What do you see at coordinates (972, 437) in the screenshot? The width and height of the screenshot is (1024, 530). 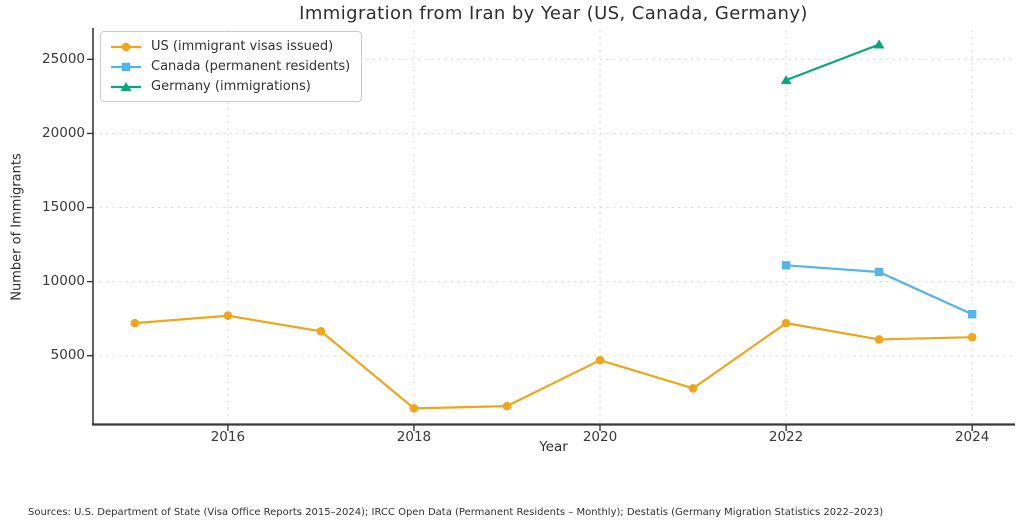 I see `x-tick-label: 2024` at bounding box center [972, 437].